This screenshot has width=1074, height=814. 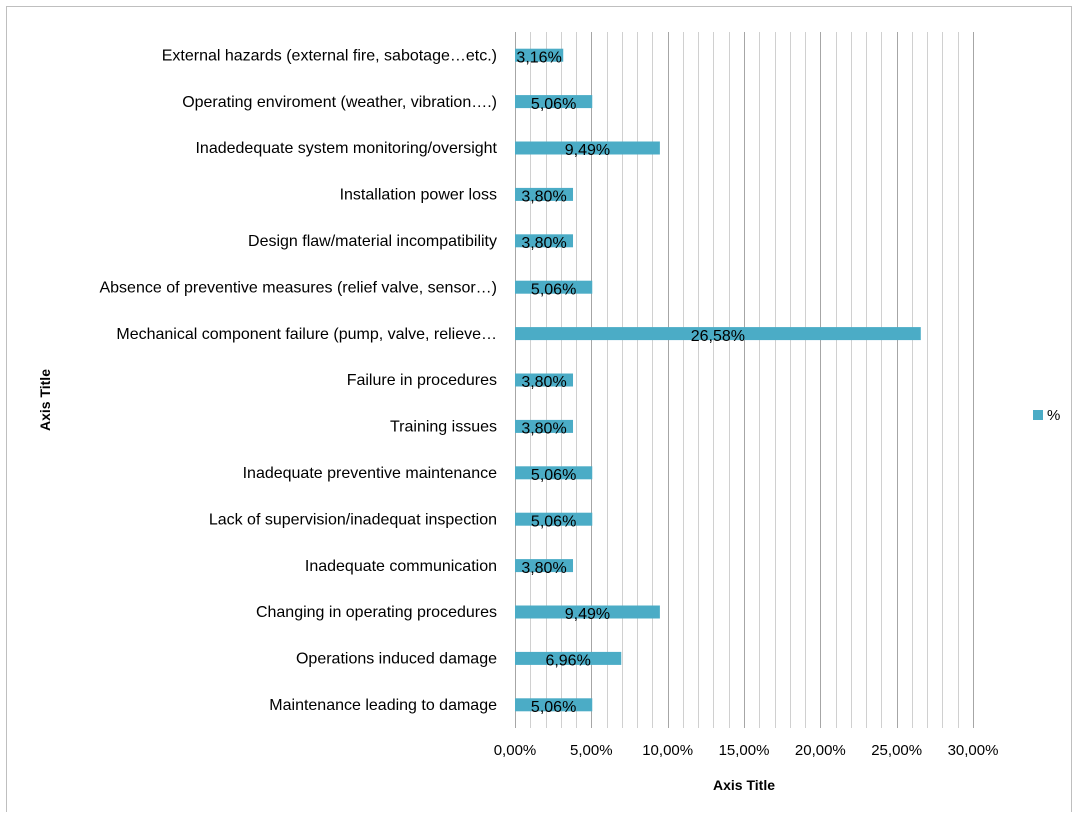 What do you see at coordinates (515, 750) in the screenshot?
I see `x-tick-label: 0,00%` at bounding box center [515, 750].